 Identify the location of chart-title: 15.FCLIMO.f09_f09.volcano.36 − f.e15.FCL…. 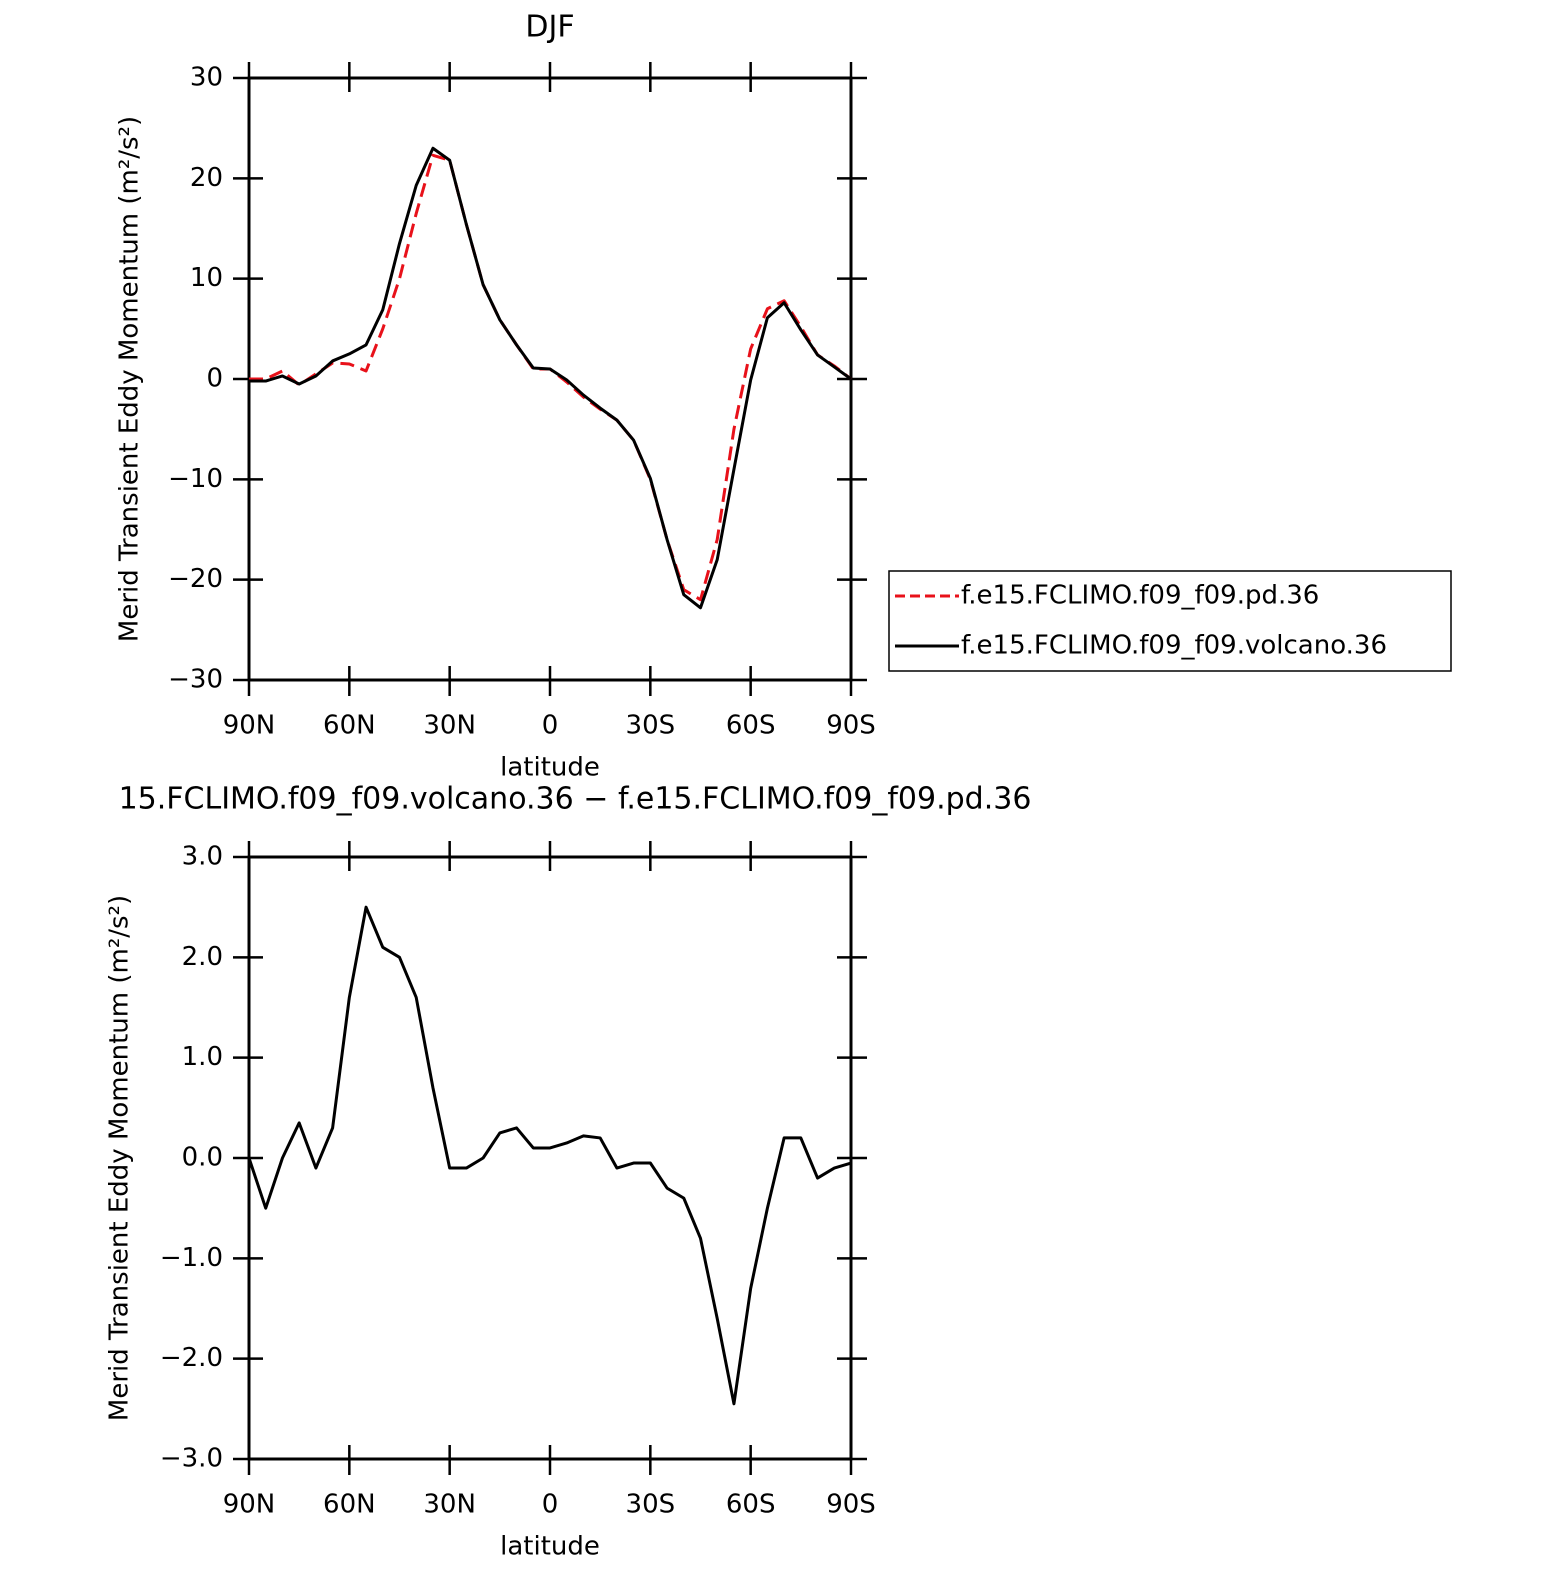
(575, 799).